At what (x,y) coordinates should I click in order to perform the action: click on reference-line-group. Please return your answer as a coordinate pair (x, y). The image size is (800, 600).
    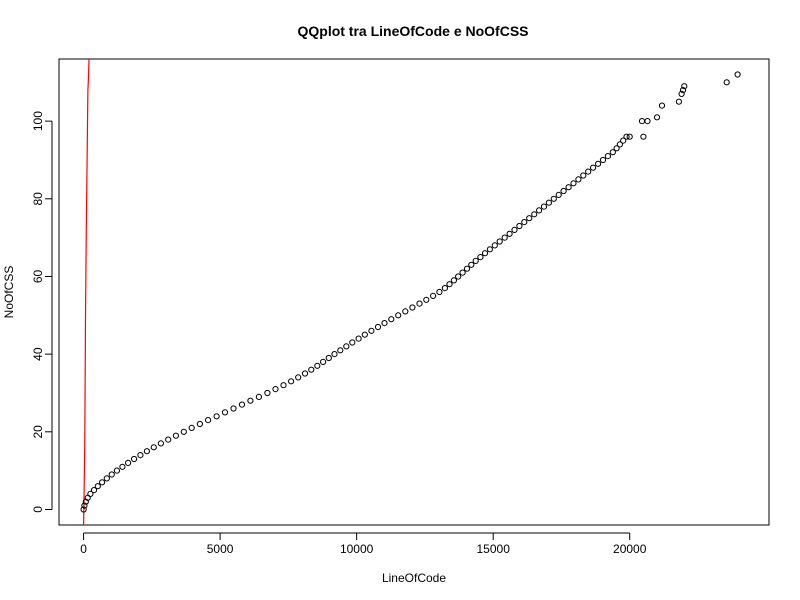
    Looking at the image, I should click on (86, 292).